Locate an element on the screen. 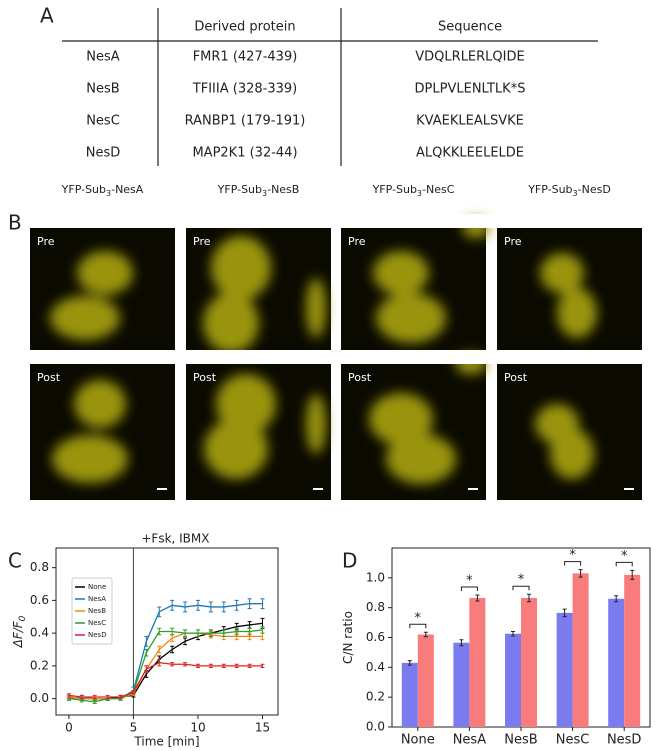 Image resolution: width=656 pixels, height=751 pixels. x-tick-label: NesD is located at coordinates (624, 740).